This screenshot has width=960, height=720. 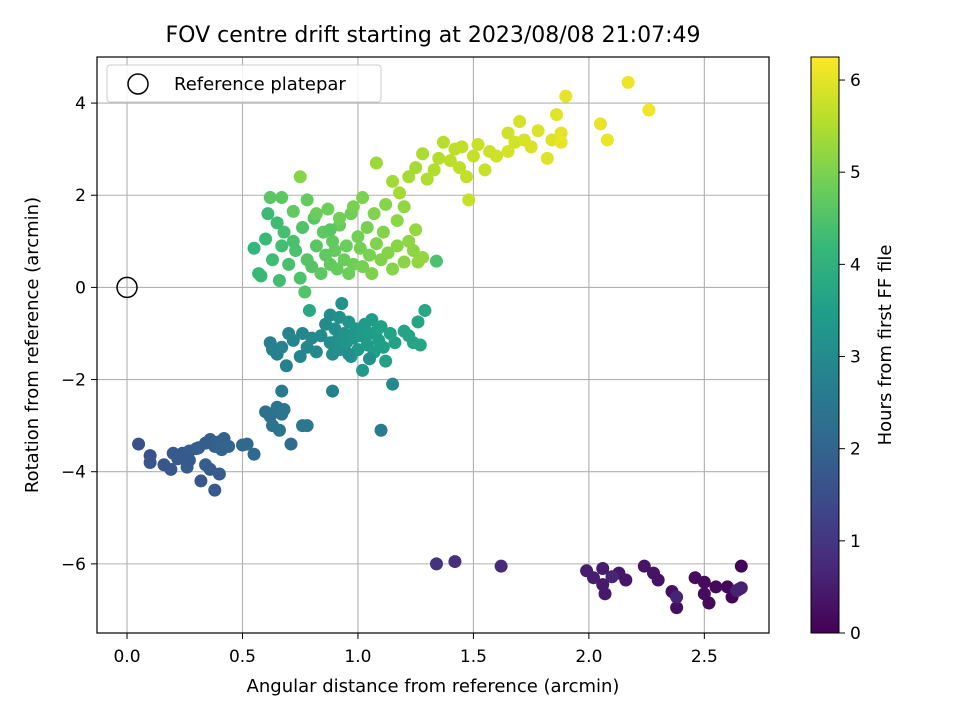 I want to click on x-ticks: 0.0 0.5 1.0 1.5 2.0 2.5, so click(x=415, y=650).